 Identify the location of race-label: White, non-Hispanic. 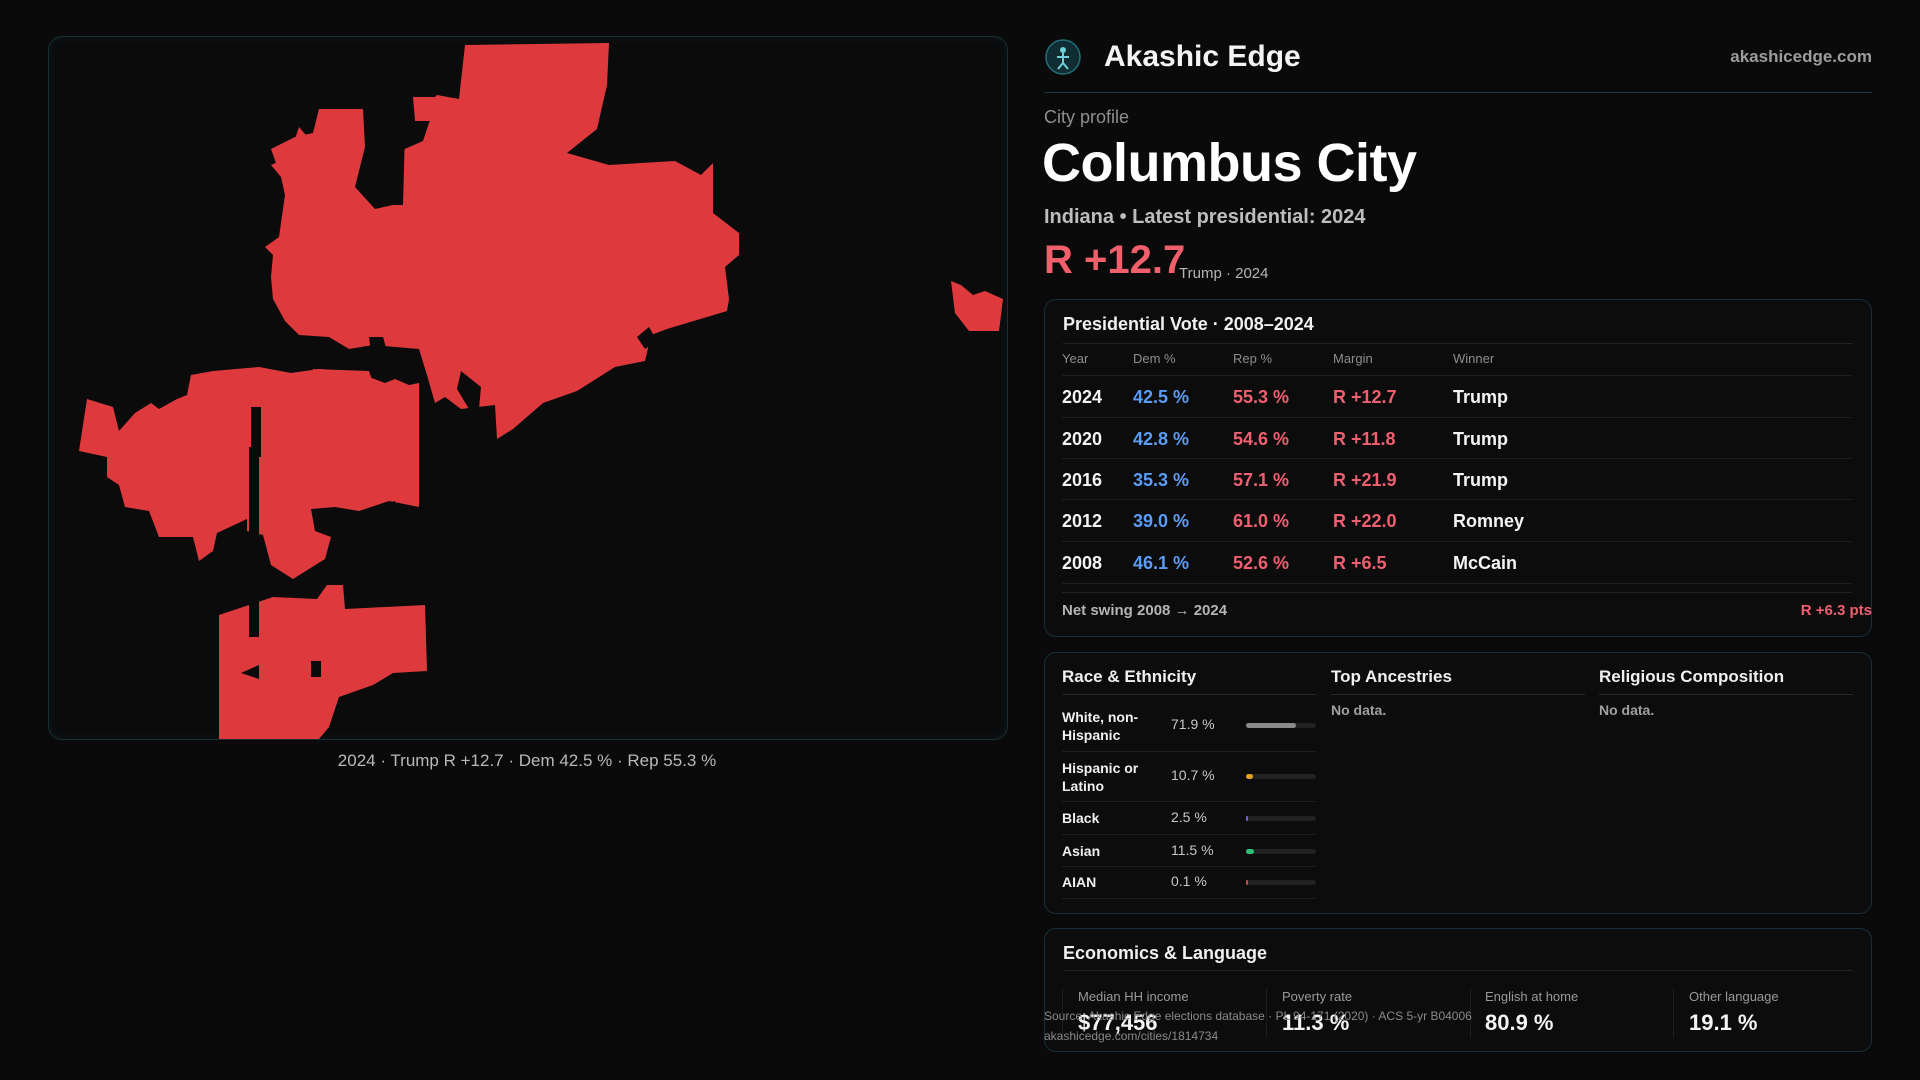
(1100, 726).